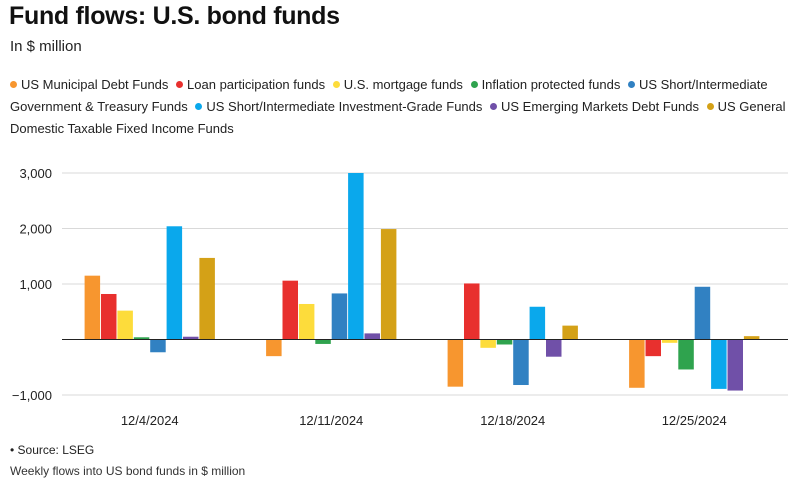  Describe the element at coordinates (52, 450) in the screenshot. I see `source-note: • Source: LSEG` at that location.